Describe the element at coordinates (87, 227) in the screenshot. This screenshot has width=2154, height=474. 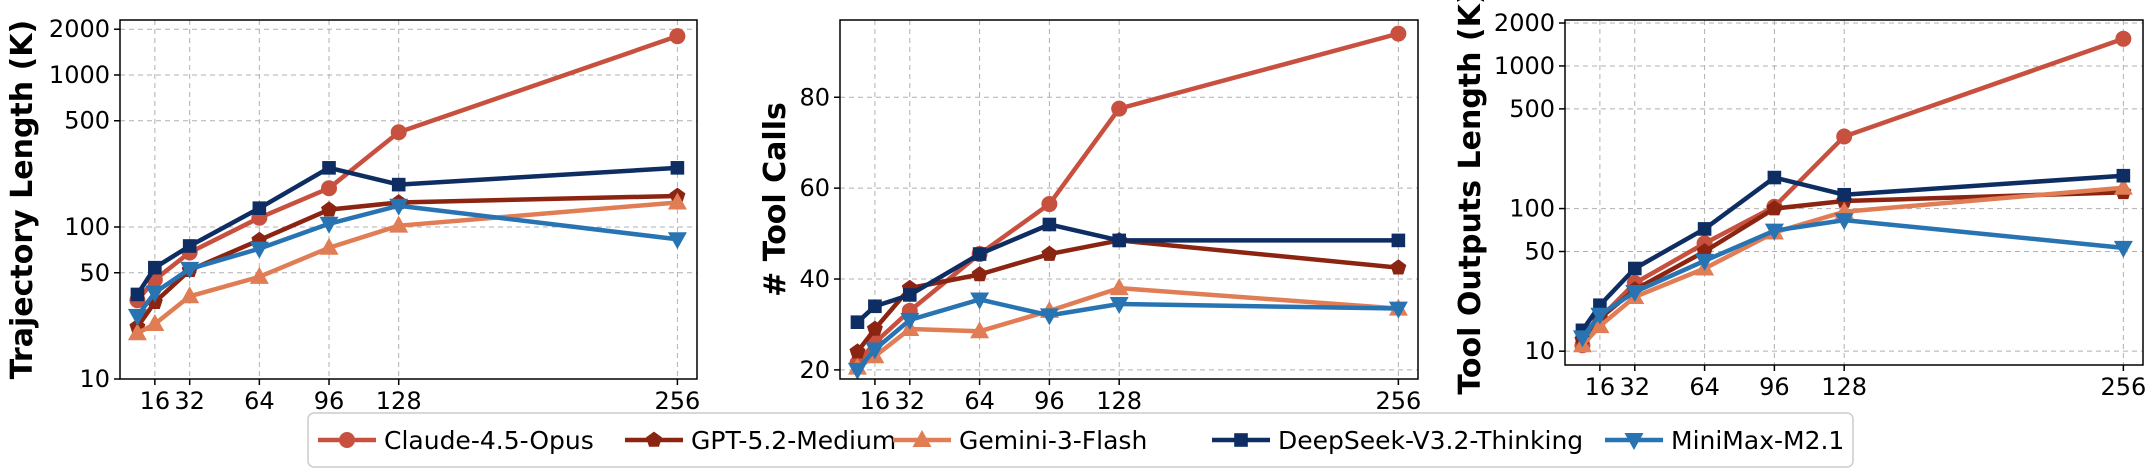
I see `y-tick-label: 100` at that location.